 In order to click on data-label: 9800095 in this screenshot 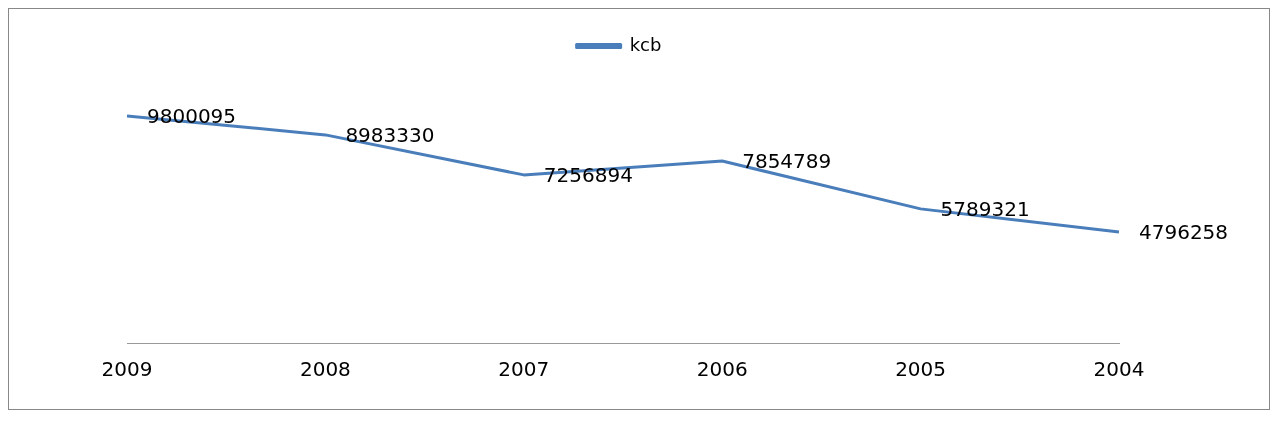, I will do `click(192, 116)`.